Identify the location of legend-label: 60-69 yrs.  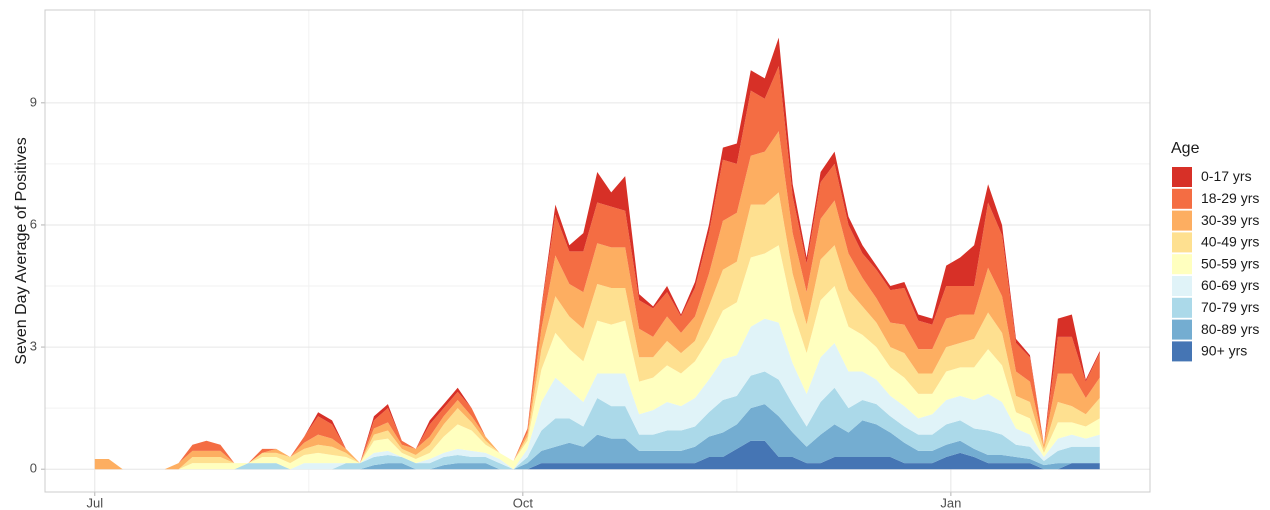
(1230, 285).